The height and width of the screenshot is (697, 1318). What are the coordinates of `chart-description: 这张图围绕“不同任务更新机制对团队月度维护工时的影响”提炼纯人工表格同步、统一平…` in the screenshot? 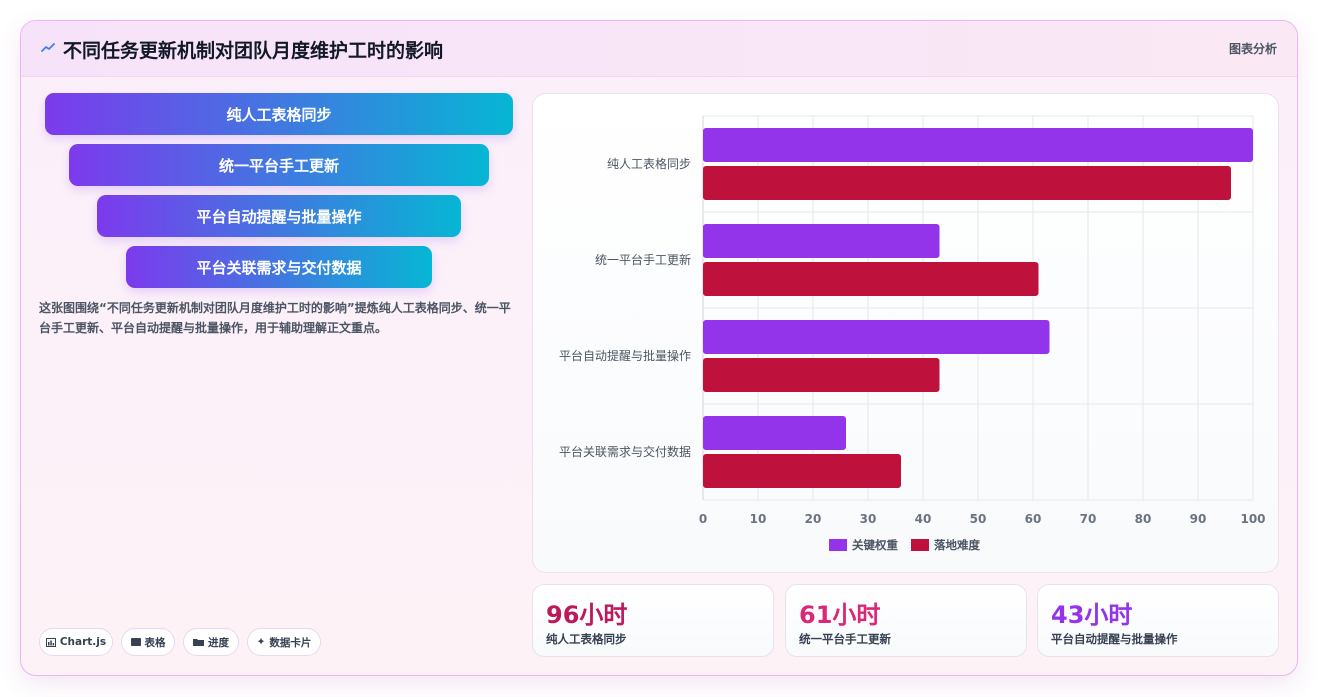 It's located at (275, 318).